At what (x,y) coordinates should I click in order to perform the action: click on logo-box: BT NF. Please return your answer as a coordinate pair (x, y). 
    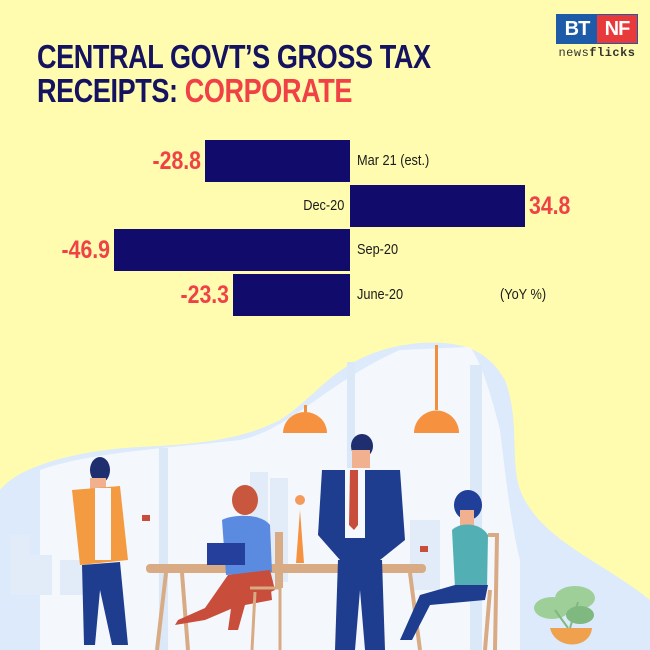
    Looking at the image, I should click on (597, 29).